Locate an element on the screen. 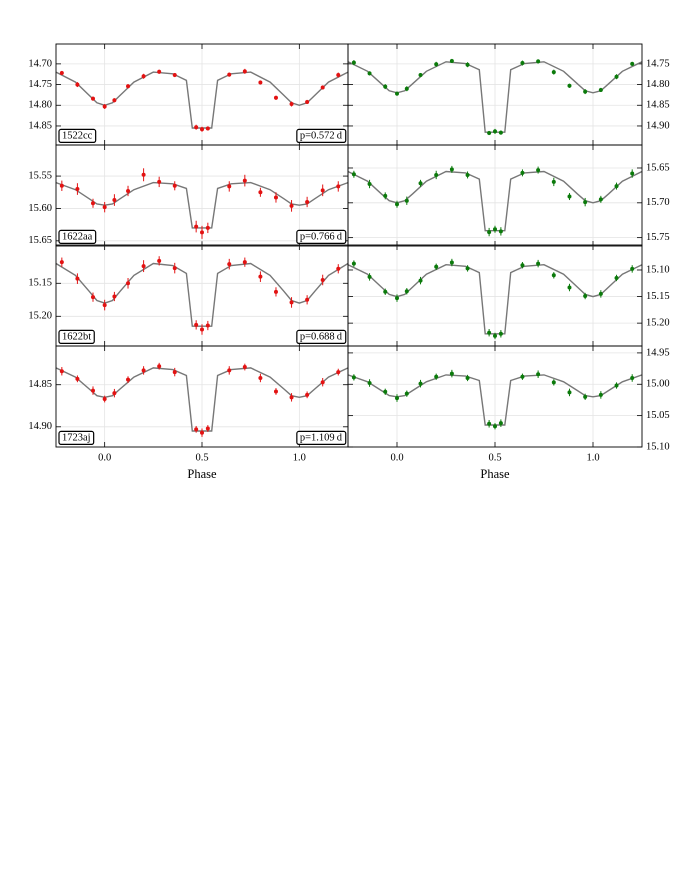 This screenshot has height=896, width=700. y-tick-label: 14.80 is located at coordinates (40, 105).